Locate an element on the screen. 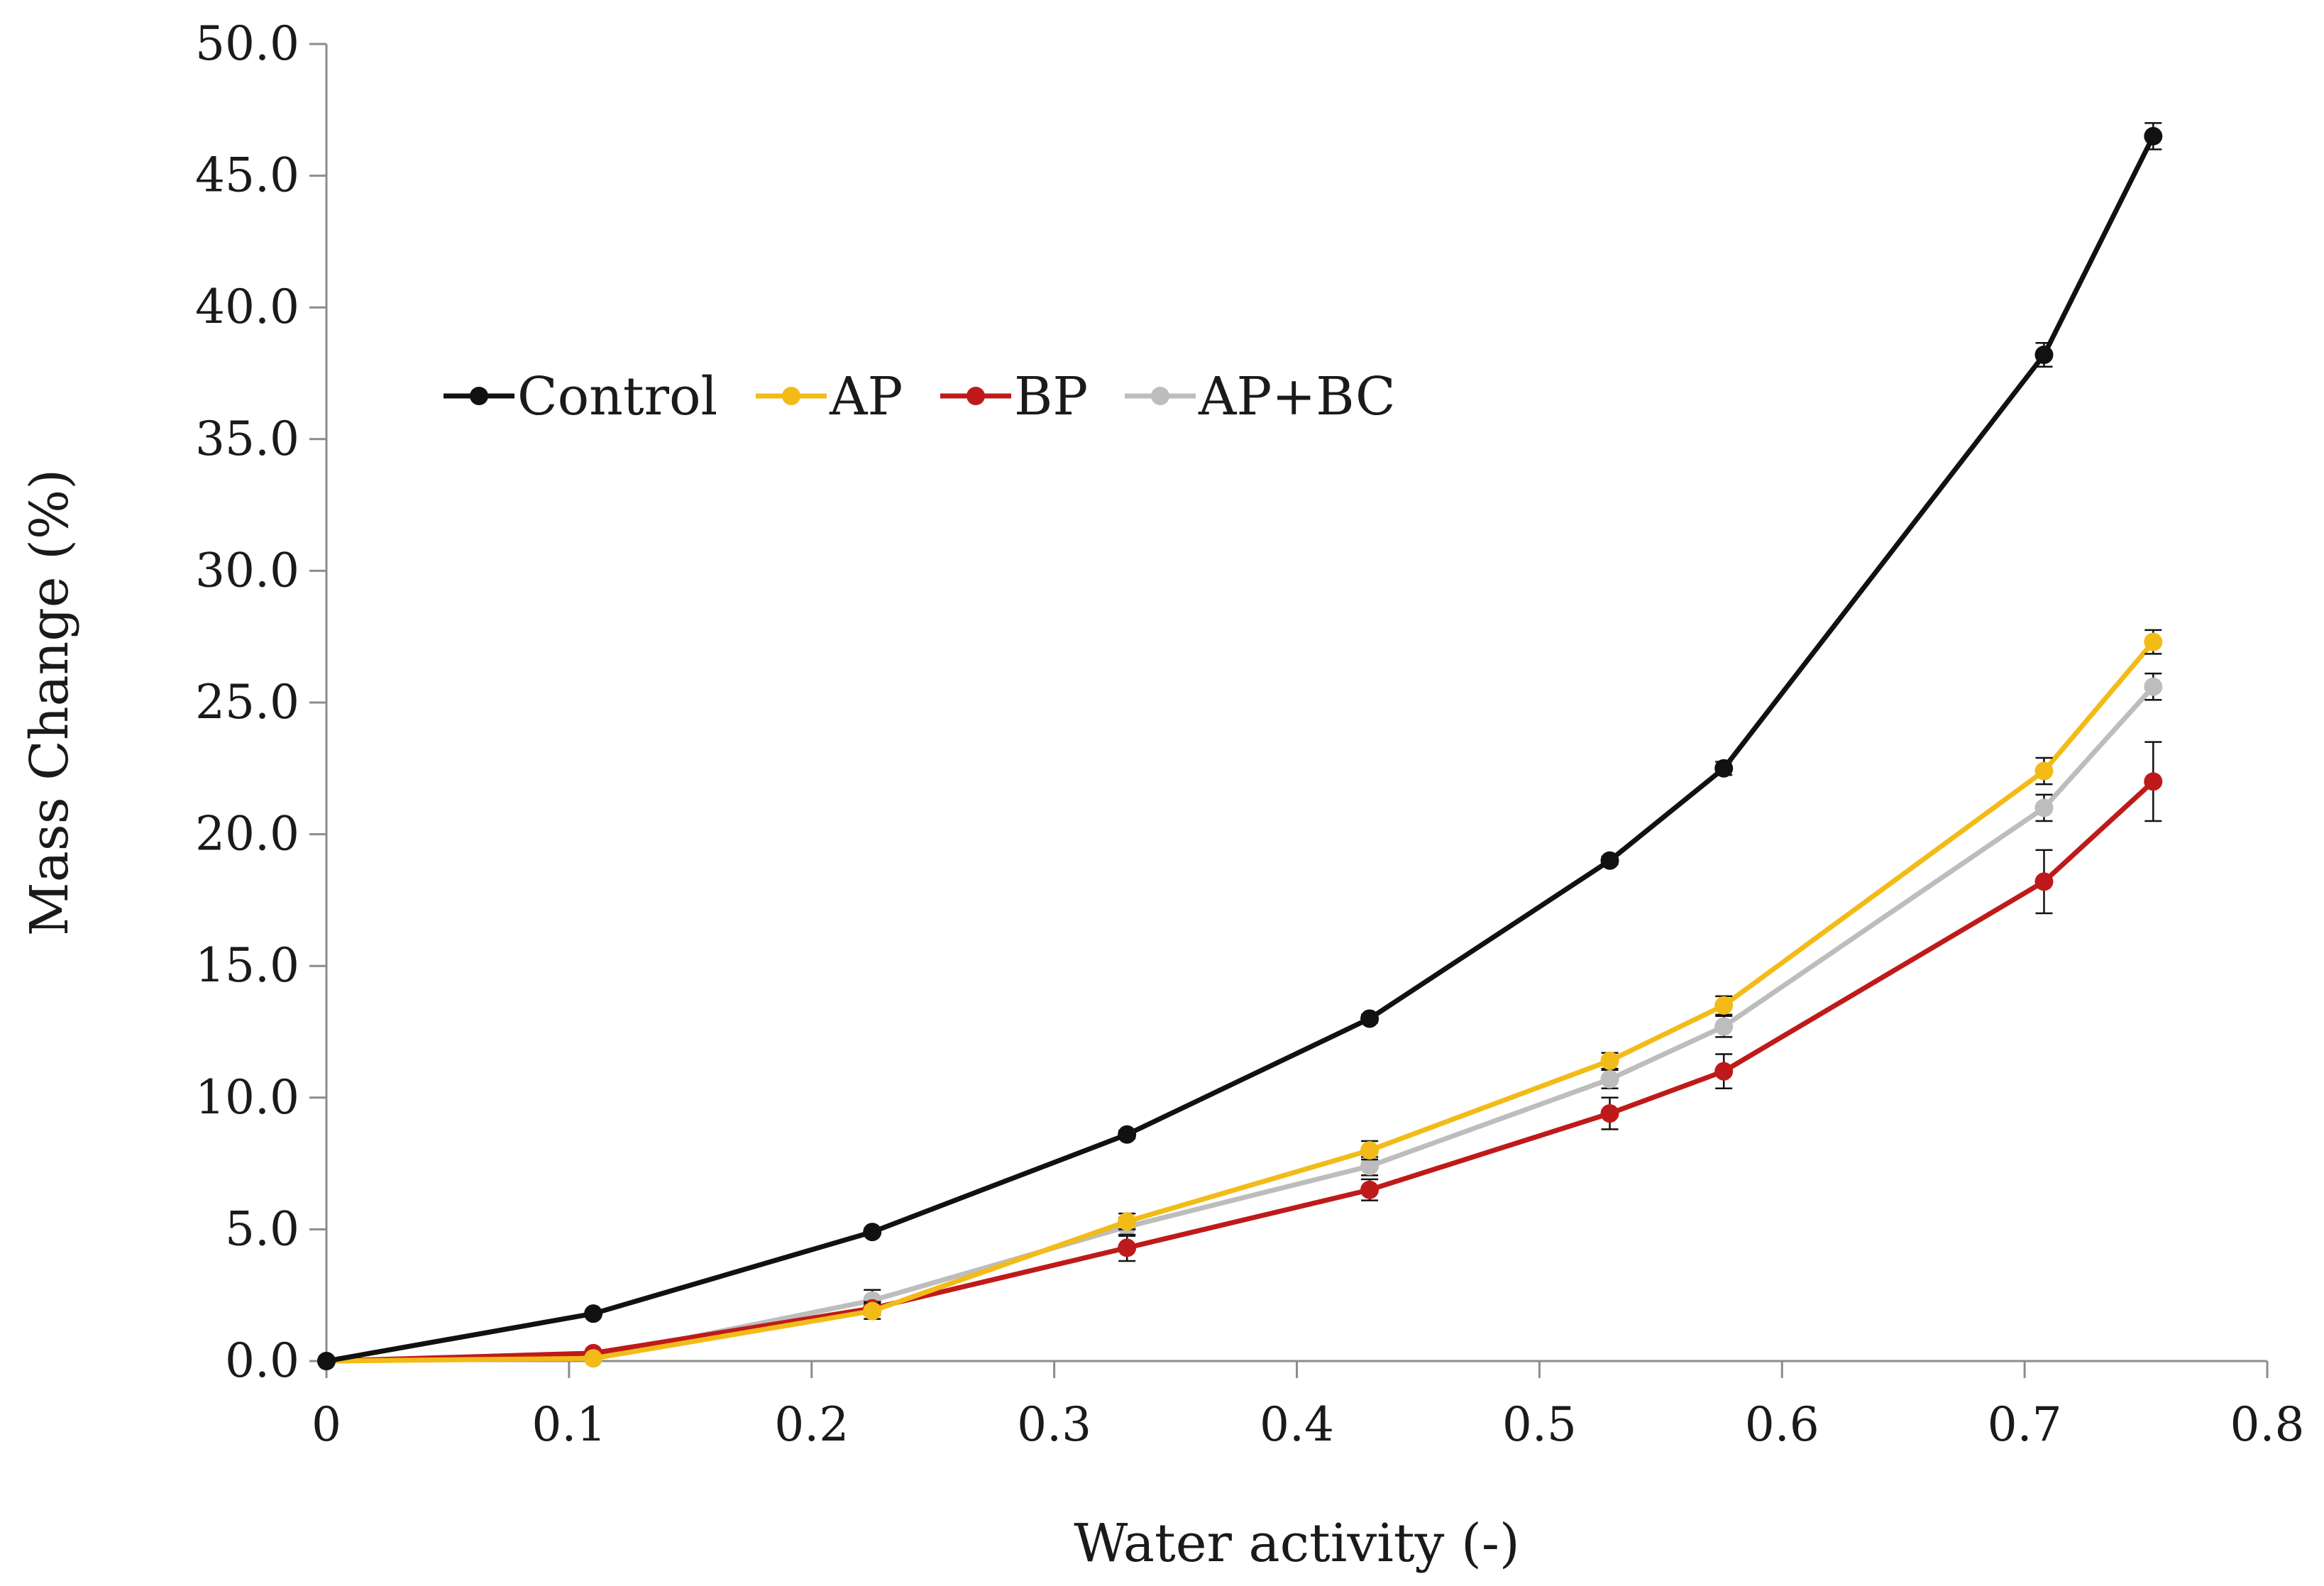 The height and width of the screenshot is (1586, 2324). y-tick-label: 50.0 is located at coordinates (247, 43).